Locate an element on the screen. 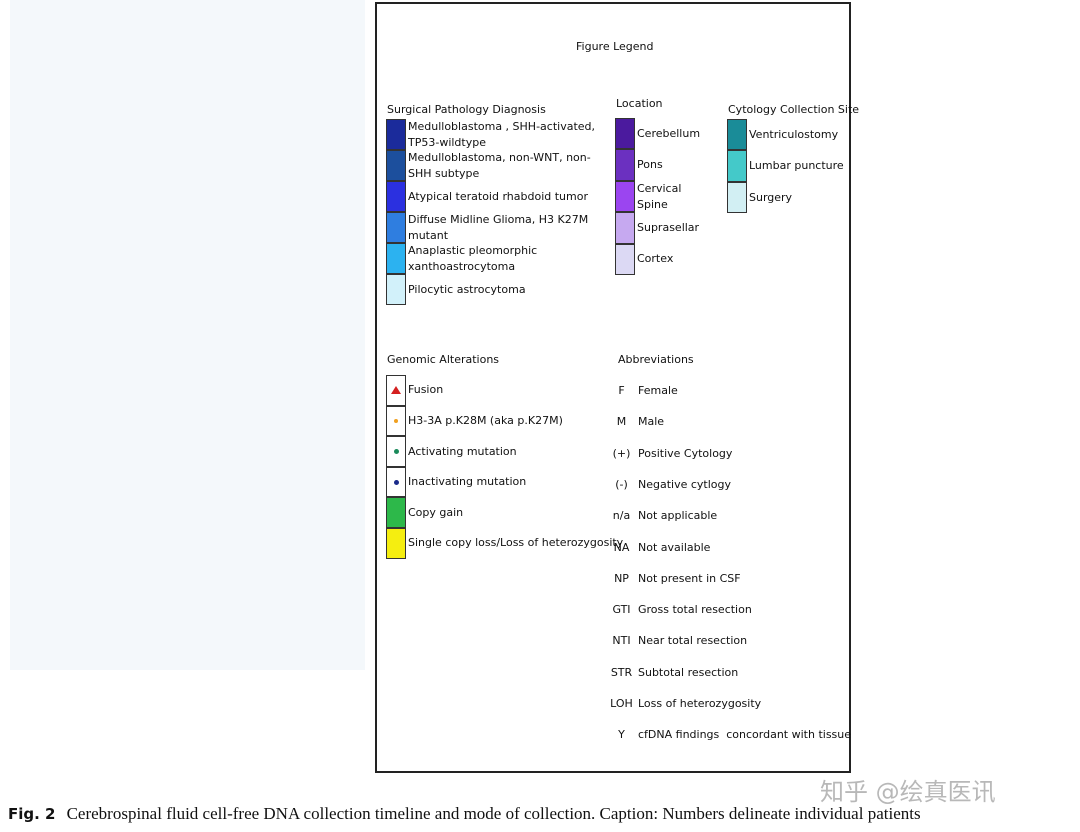  legend-label: Suprasellar is located at coordinates (668, 227).